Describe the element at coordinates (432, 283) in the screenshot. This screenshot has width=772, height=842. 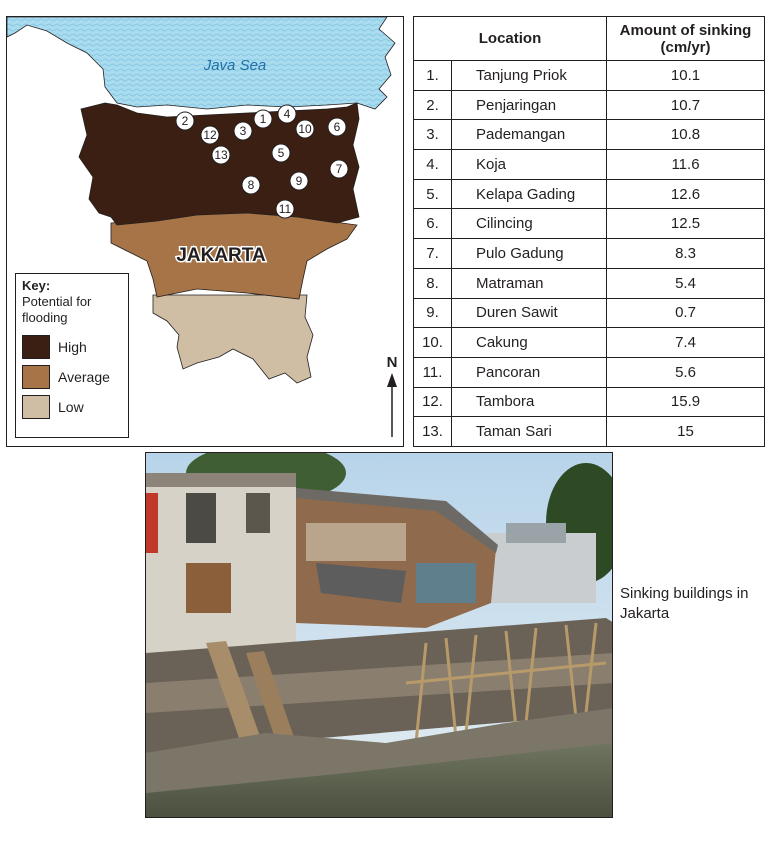
I see `row-number: 8.` at that location.